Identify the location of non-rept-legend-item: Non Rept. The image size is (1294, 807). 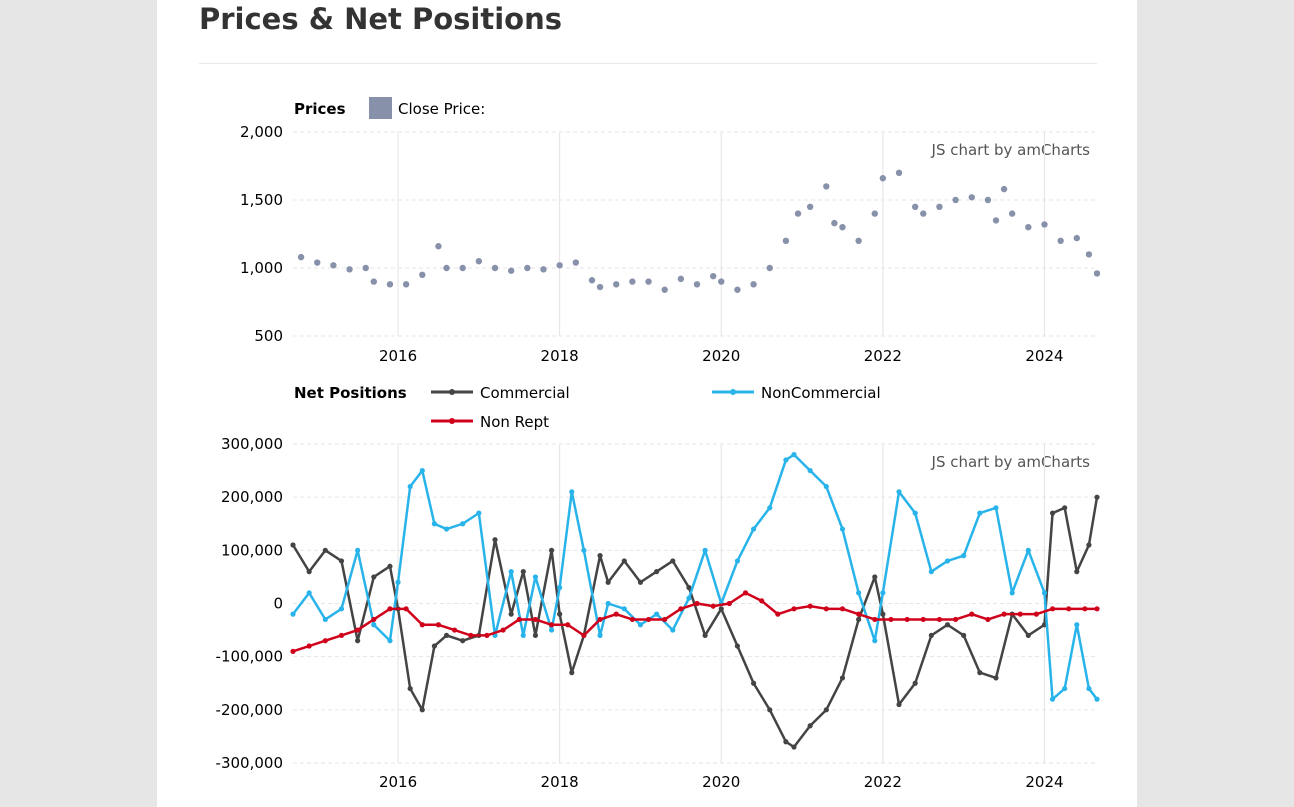
(490, 422).